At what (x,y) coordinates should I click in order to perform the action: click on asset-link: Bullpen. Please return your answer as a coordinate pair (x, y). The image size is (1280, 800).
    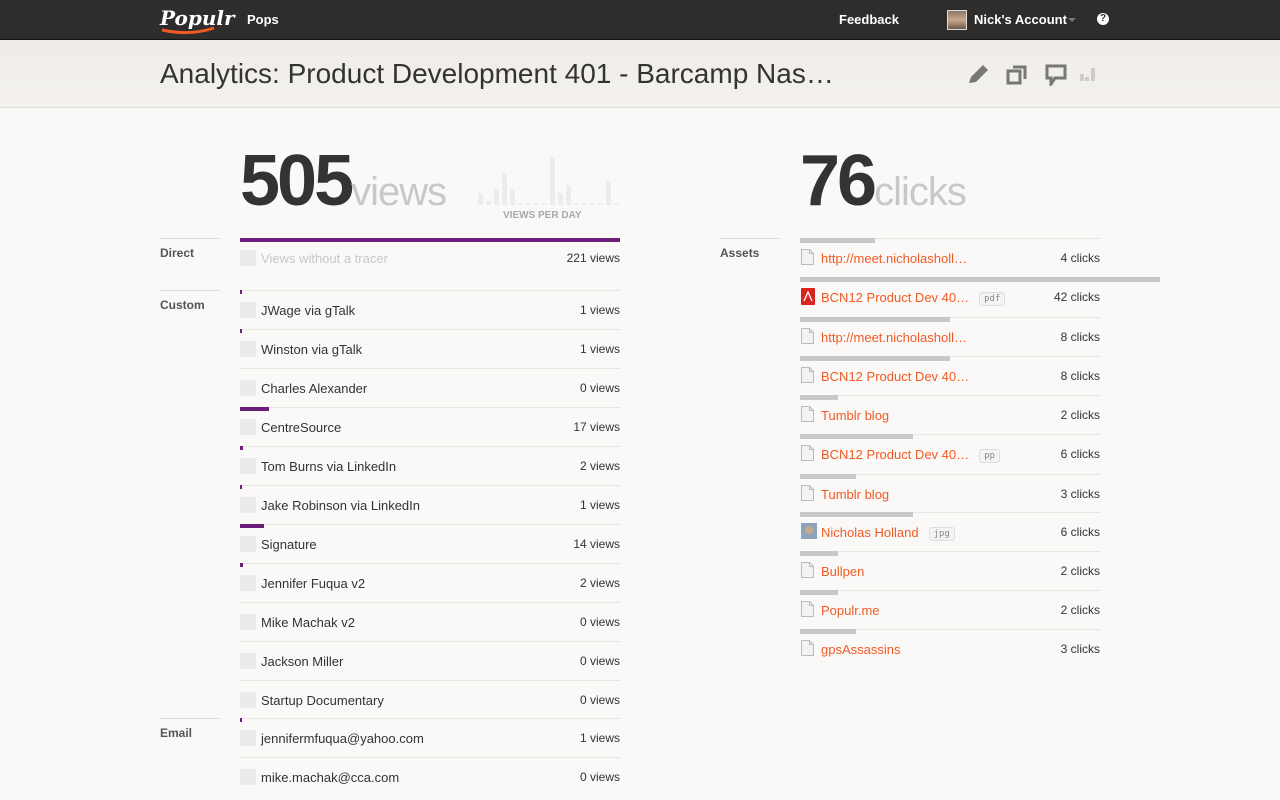
    Looking at the image, I should click on (842, 571).